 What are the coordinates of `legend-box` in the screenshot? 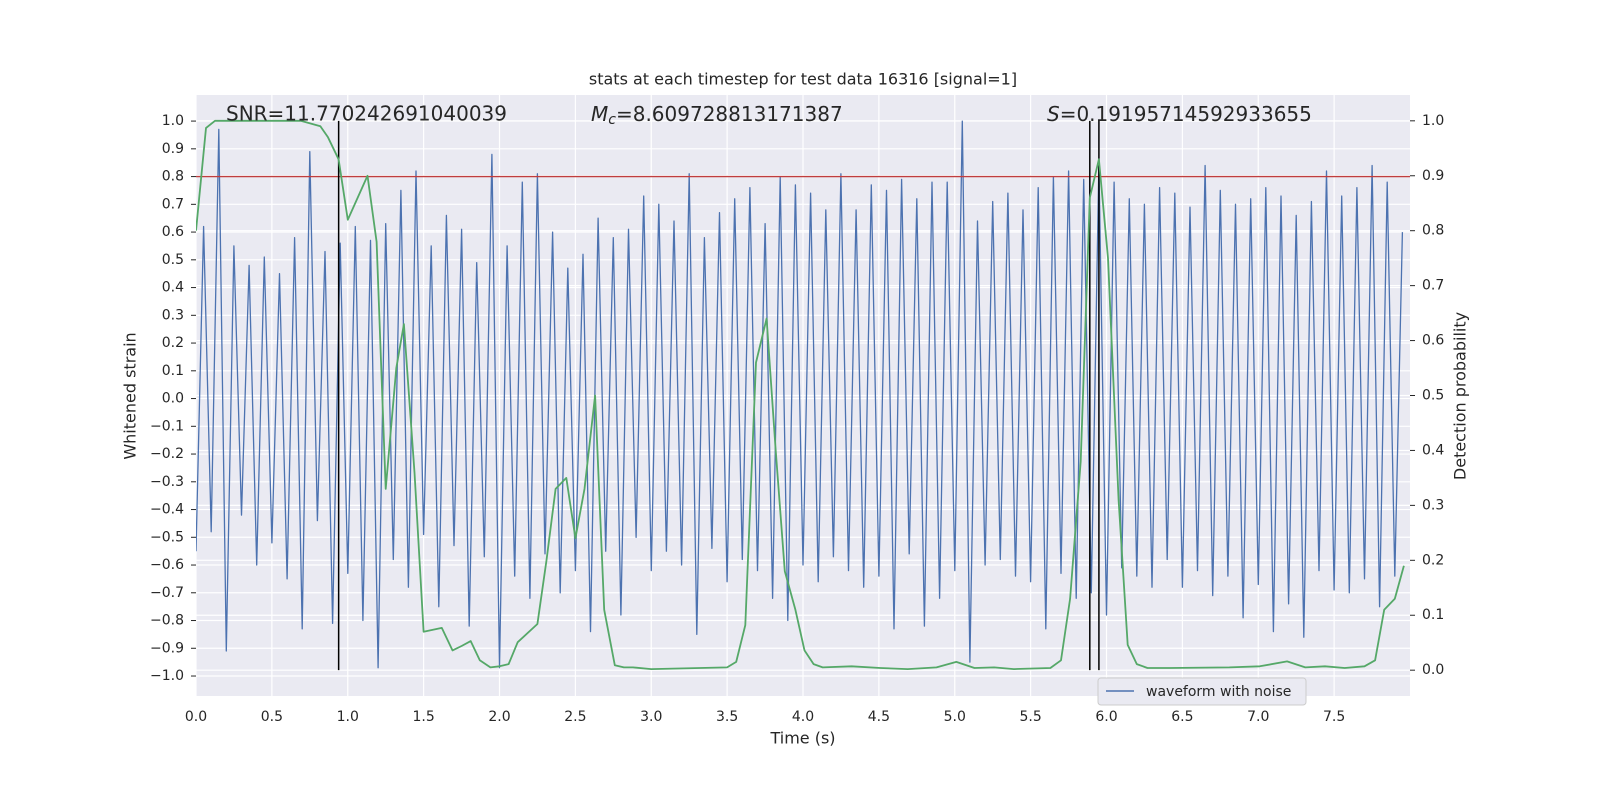 It's located at (1202, 691).